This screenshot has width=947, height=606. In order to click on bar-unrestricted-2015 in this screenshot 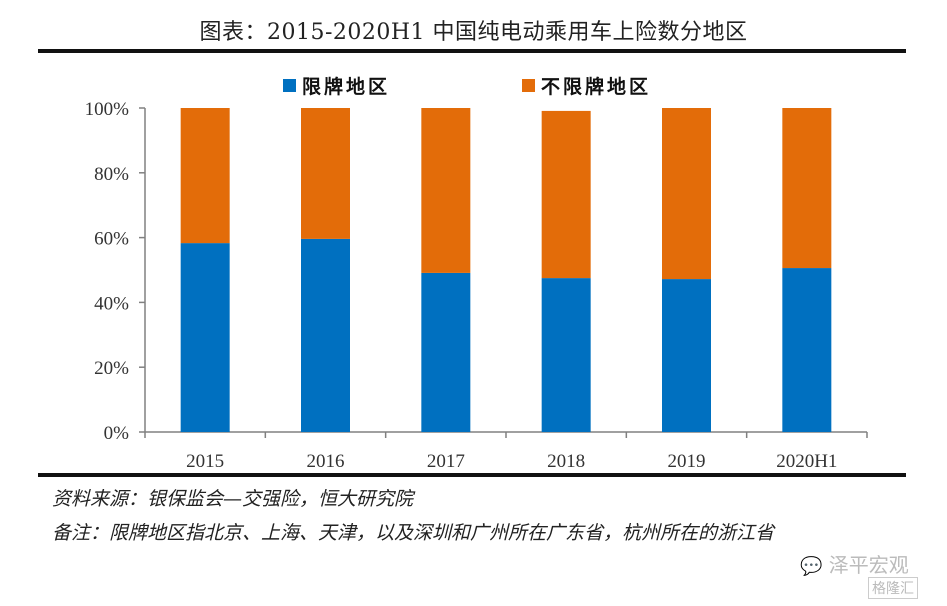, I will do `click(205, 176)`.